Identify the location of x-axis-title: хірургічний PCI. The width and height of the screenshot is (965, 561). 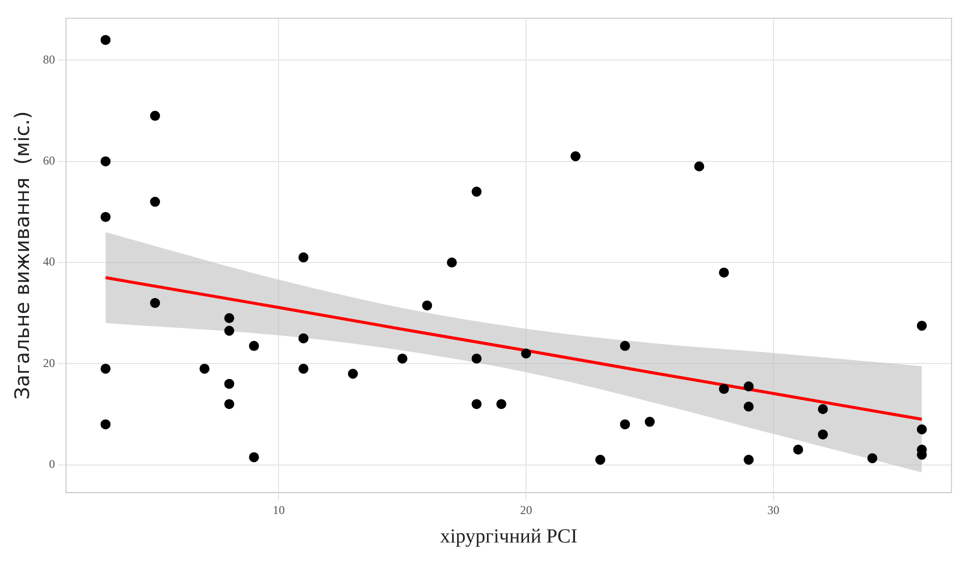
(509, 536).